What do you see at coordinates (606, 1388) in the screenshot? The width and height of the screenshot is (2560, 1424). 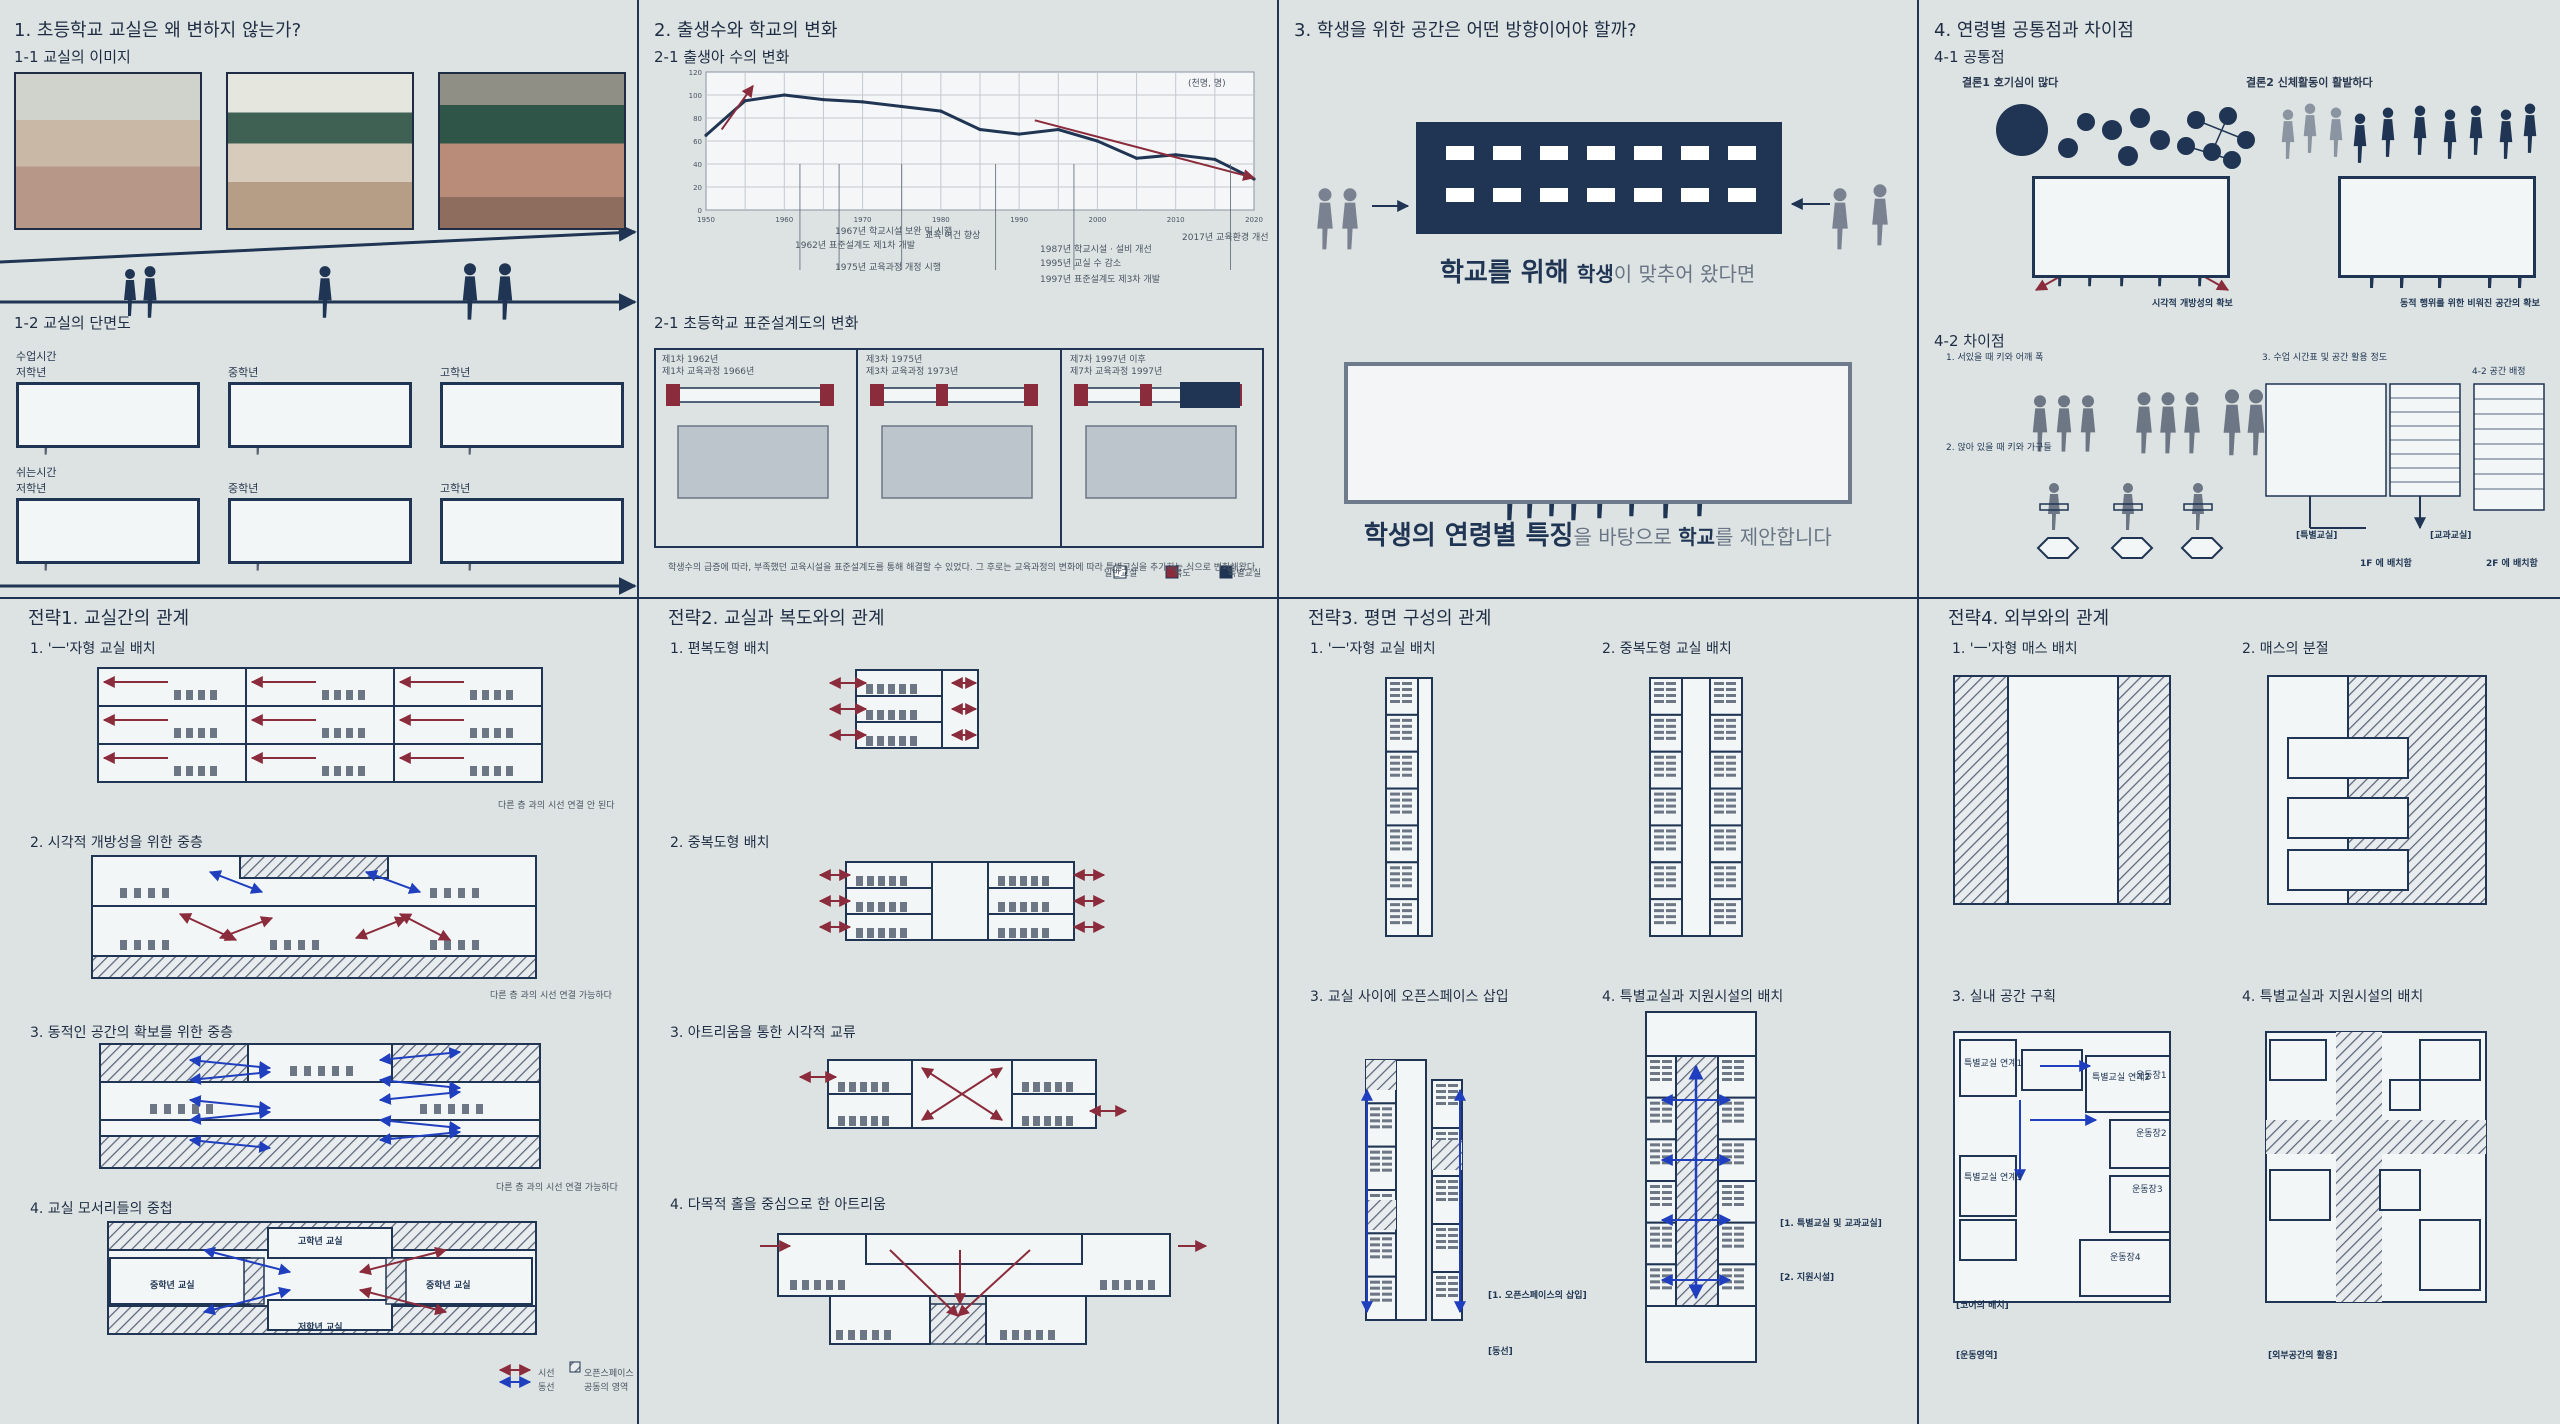 I see `legend-common: 공동의 영역` at bounding box center [606, 1388].